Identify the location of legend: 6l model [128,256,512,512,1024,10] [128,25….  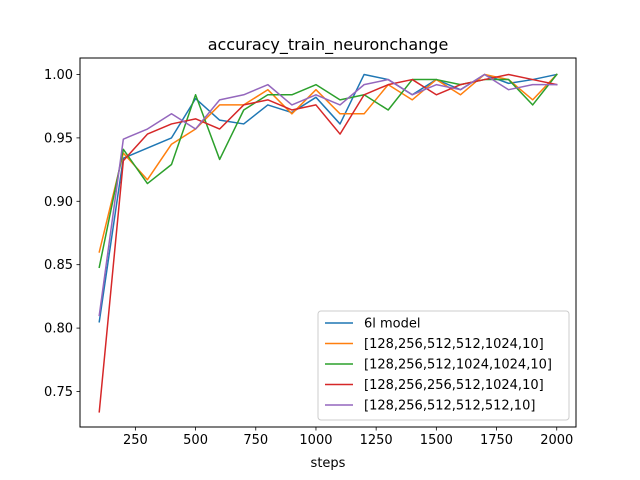
(443, 365).